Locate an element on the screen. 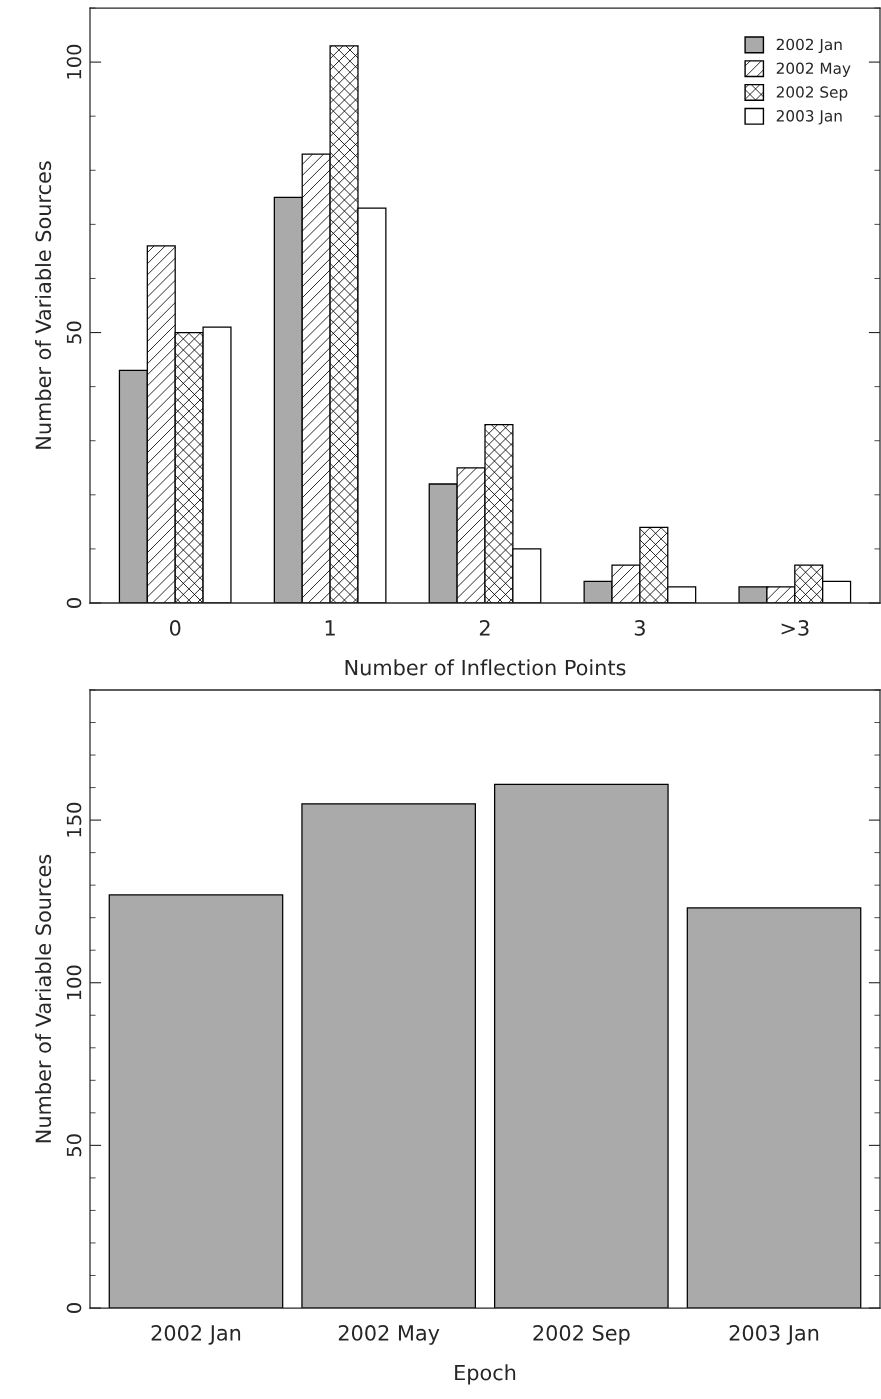 This screenshot has height=1399, width=881. legend-label: 2002 Sep is located at coordinates (812, 93).